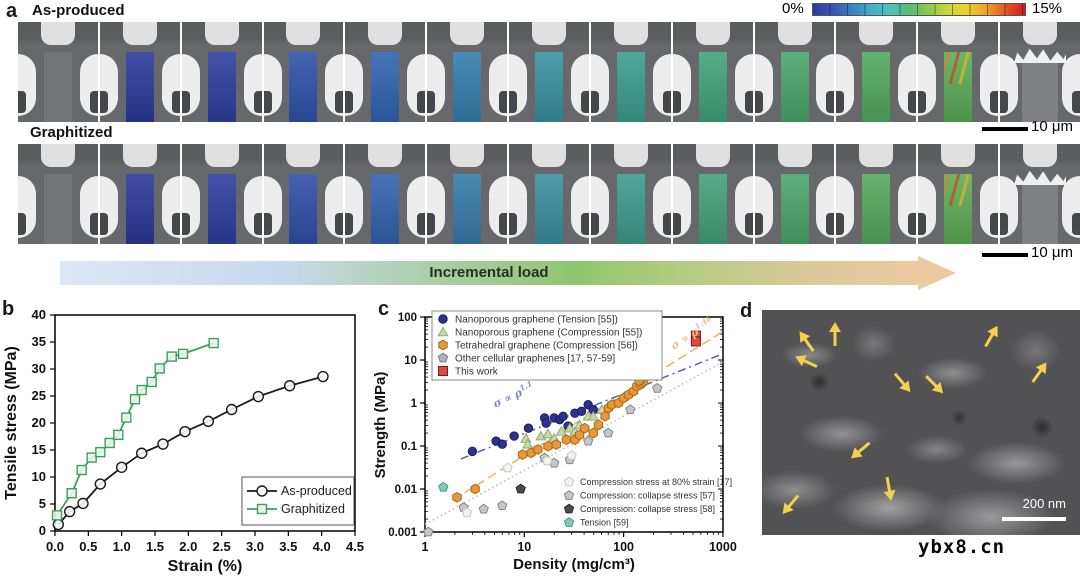  I want to click on y-tick-label: 10, so click(39, 476).